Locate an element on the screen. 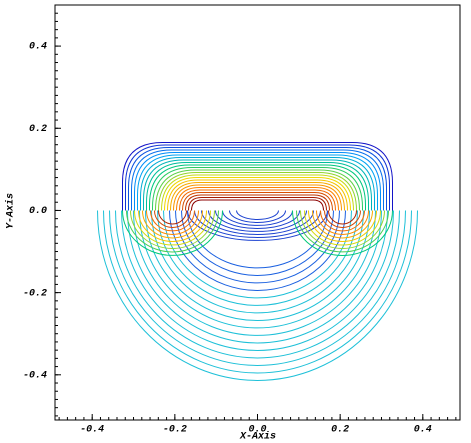 The width and height of the screenshot is (471, 443). y-axis-label: Y-Axis is located at coordinates (11, 211).